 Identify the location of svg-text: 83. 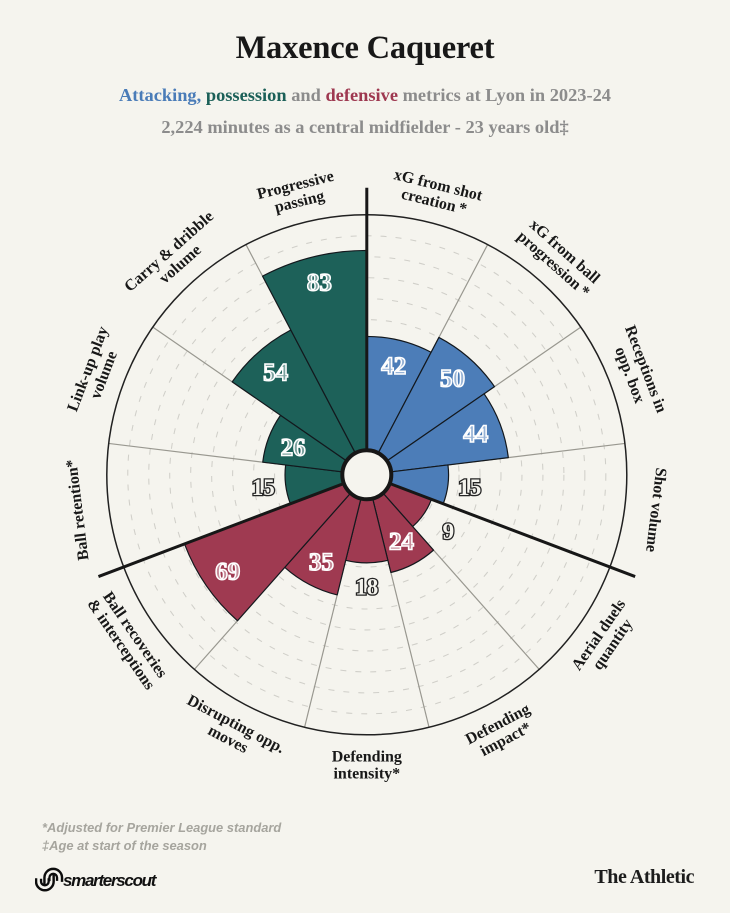
(319, 283).